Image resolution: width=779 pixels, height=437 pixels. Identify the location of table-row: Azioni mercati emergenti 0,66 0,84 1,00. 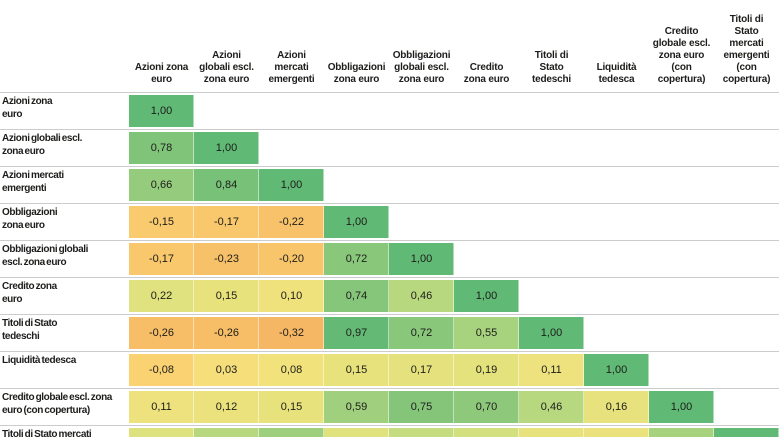
(389, 185).